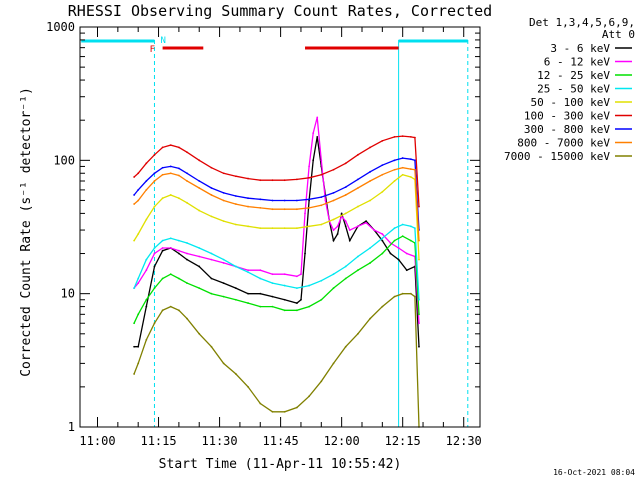 The width and height of the screenshot is (640, 484). What do you see at coordinates (403, 441) in the screenshot?
I see `x-tick-label: 12:15` at bounding box center [403, 441].